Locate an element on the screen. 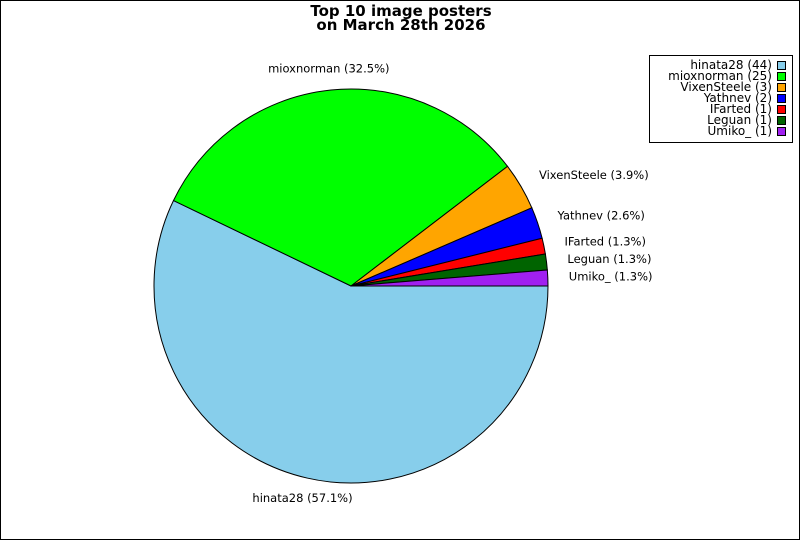 This screenshot has height=541, width=800. legend-label: hinata28 (44) is located at coordinates (731, 65).